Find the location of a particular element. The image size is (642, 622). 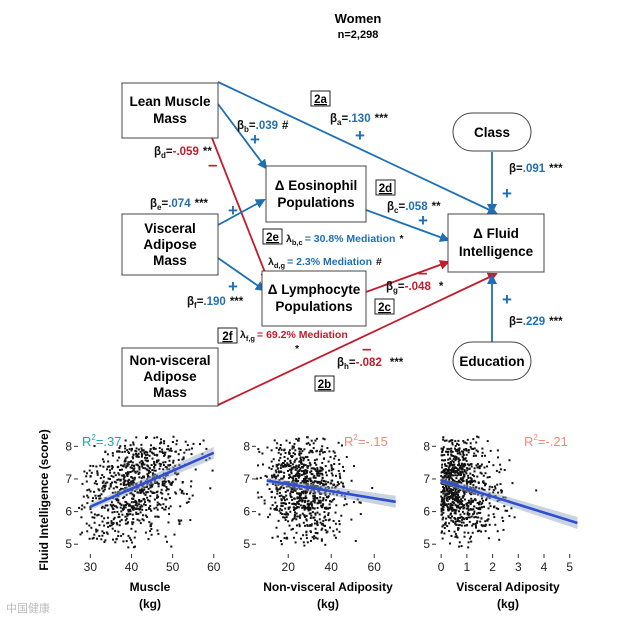

beta-c: βc=.058 ** is located at coordinates (414, 208).